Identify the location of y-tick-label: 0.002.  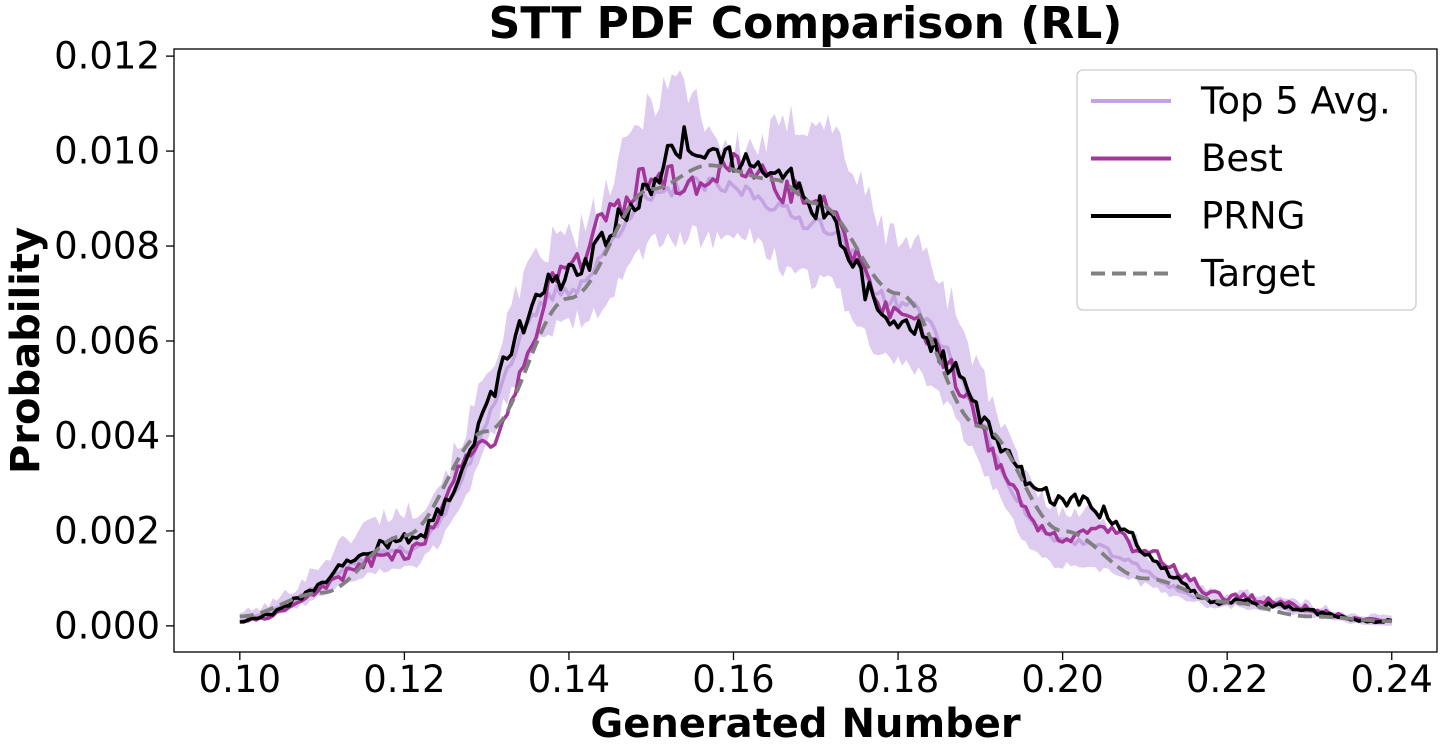
(107, 530).